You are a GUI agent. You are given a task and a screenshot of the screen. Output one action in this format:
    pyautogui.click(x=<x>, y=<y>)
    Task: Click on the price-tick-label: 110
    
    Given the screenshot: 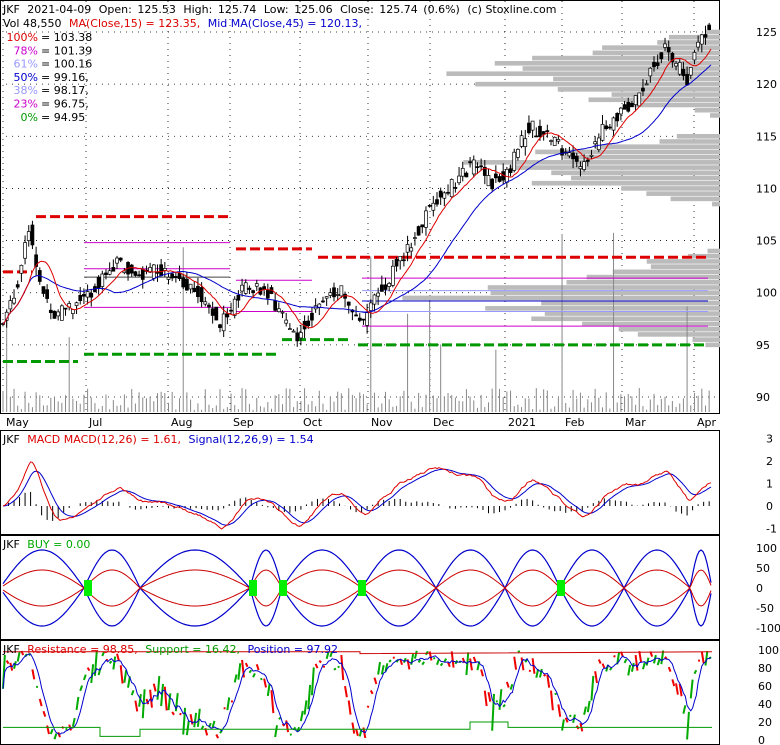 What is the action you would take?
    pyautogui.click(x=766, y=188)
    